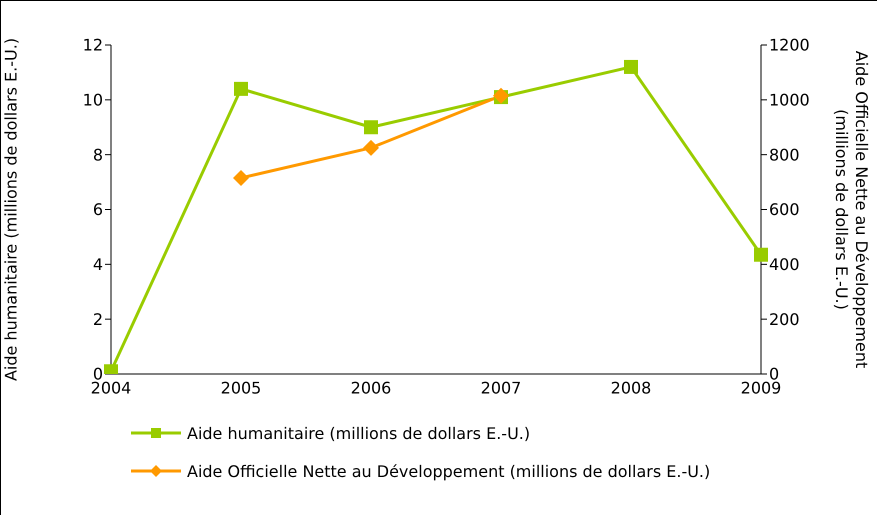  What do you see at coordinates (784, 319) in the screenshot?
I see `y2-tick-label: 200` at bounding box center [784, 319].